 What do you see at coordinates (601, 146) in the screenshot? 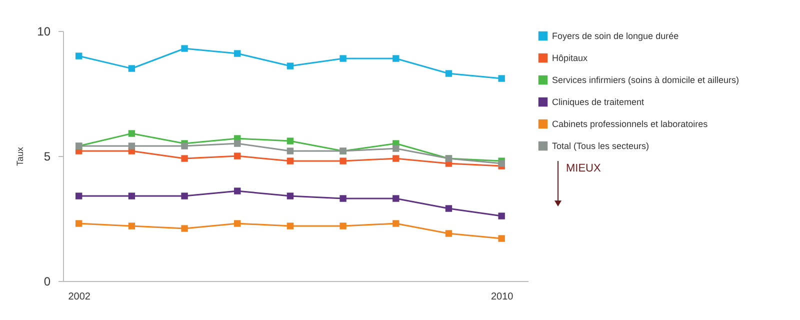
I see `legend-label: Total (Tous les secteurs)` at bounding box center [601, 146].